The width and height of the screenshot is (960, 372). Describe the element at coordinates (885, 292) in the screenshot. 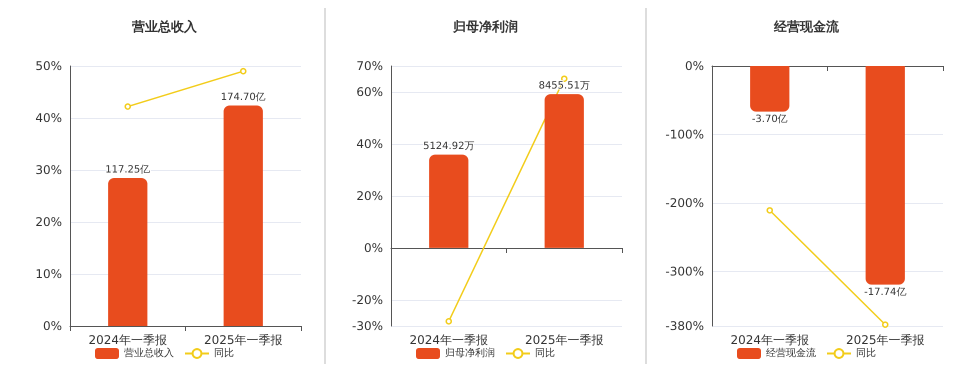

I see `data-label: -17.74亿` at that location.